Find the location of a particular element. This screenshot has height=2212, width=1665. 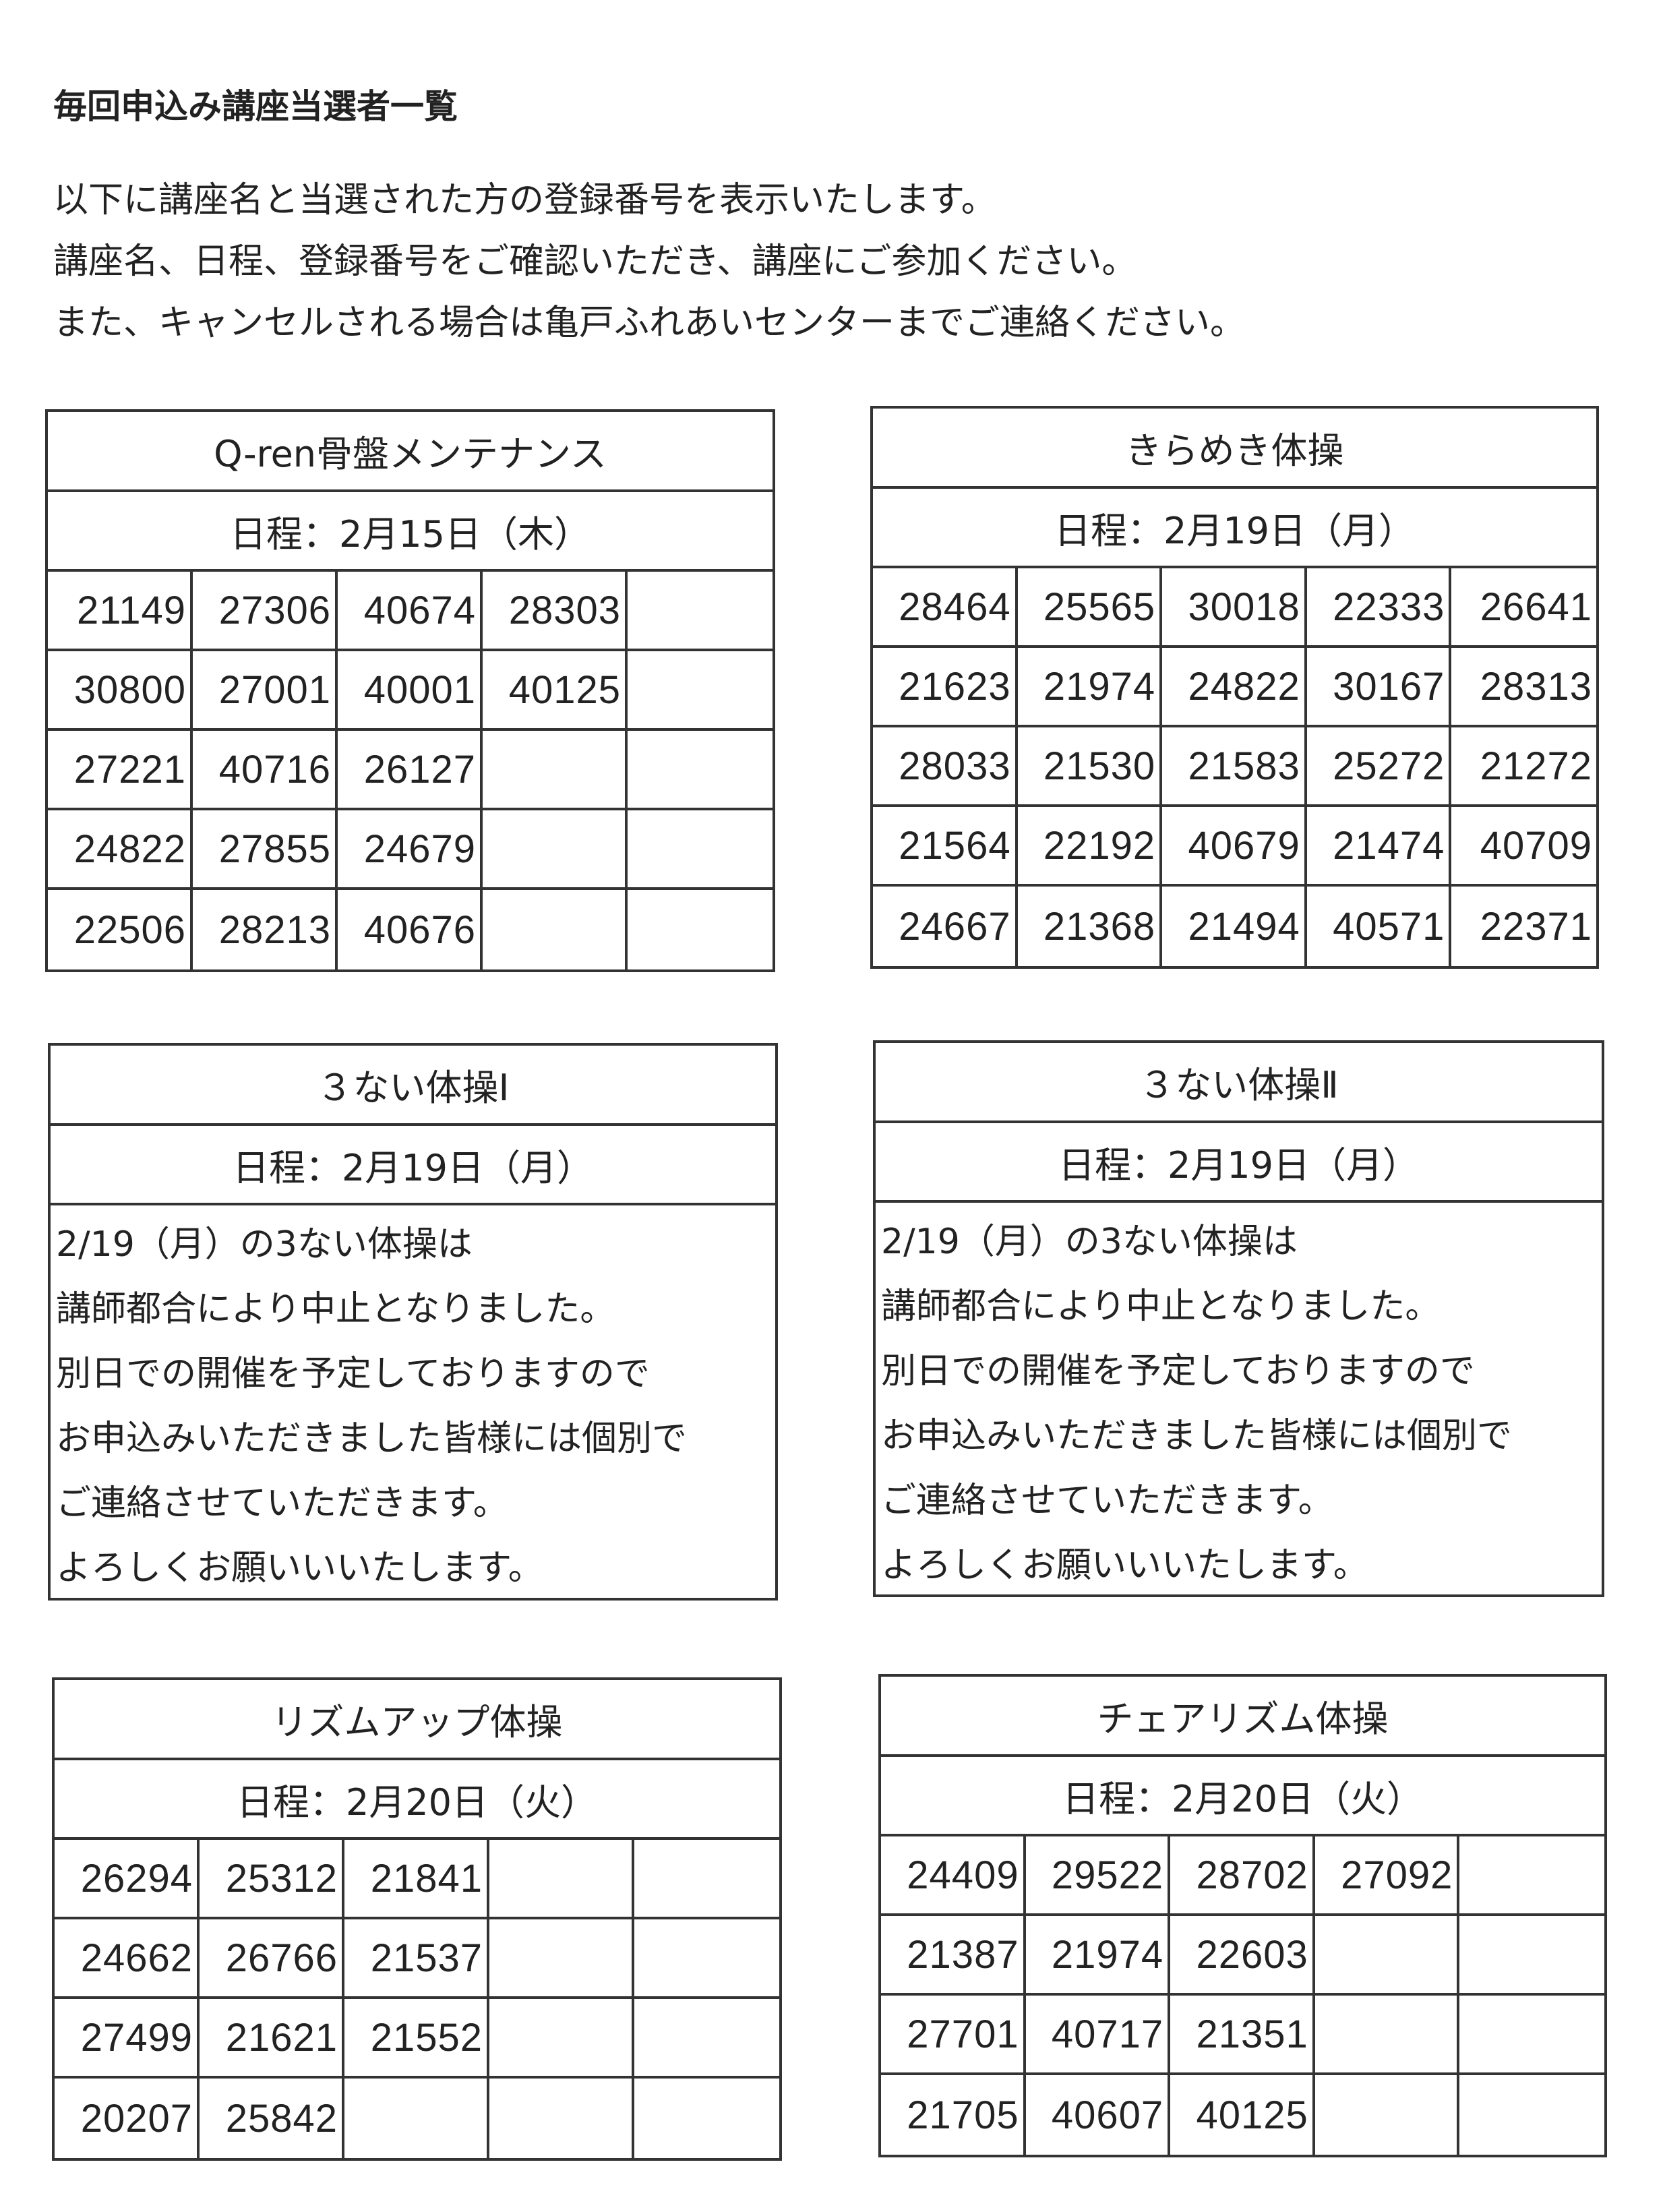

registration-number-cell: 25312 is located at coordinates (272, 1879).